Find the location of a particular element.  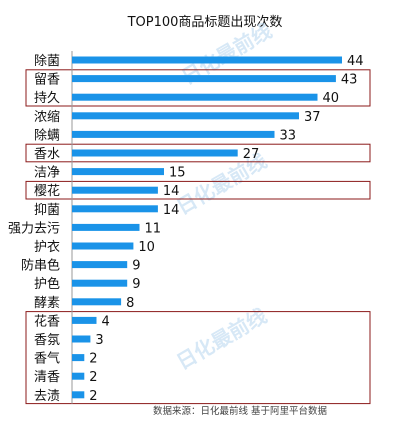

category-label: 护色 is located at coordinates (47, 284).